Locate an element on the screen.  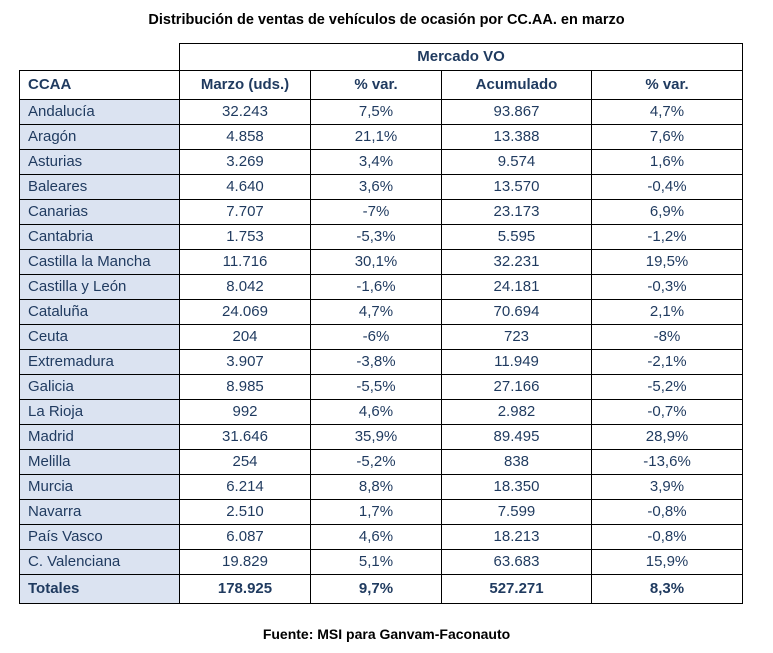
var-marzo-cell: -3,8% is located at coordinates (376, 362).